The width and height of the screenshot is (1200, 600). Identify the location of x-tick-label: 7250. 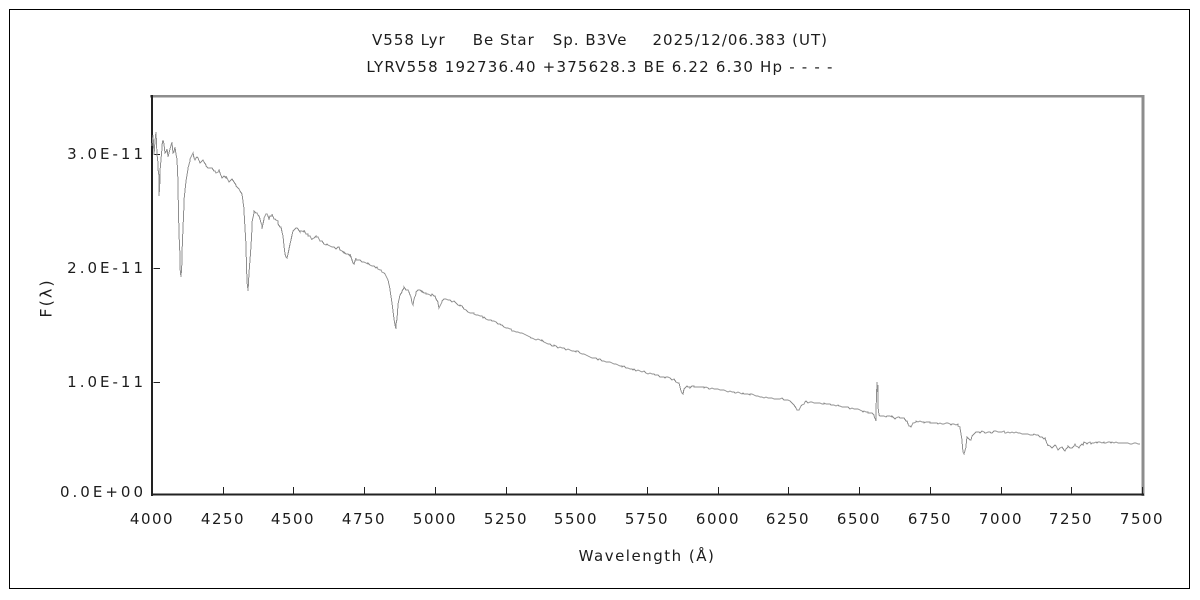
(1071, 519).